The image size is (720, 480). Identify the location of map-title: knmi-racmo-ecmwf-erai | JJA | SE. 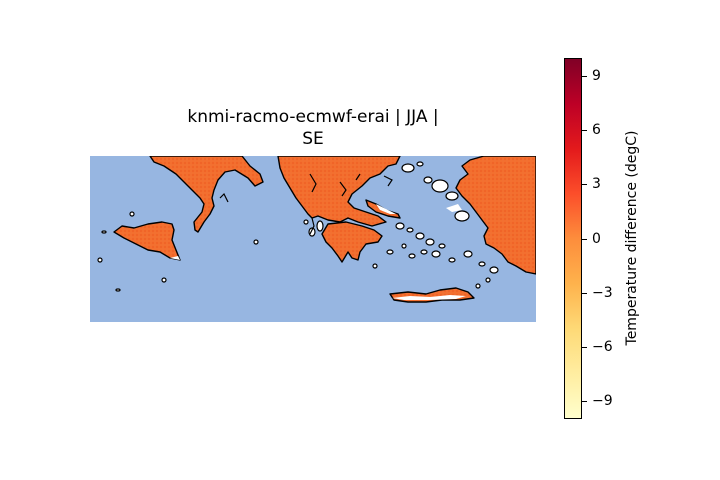
(313, 128).